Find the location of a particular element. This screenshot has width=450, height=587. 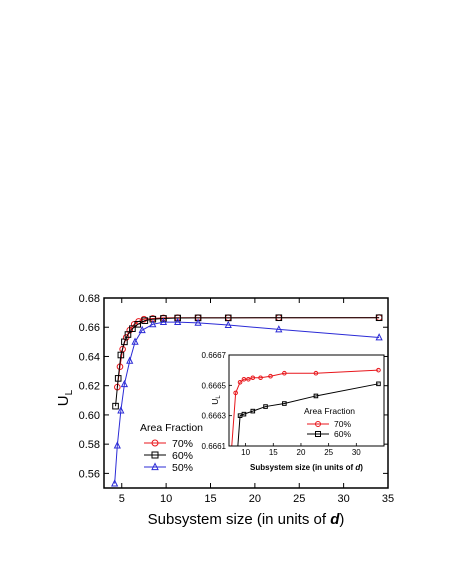

x-tick-label: 25 is located at coordinates (299, 499).